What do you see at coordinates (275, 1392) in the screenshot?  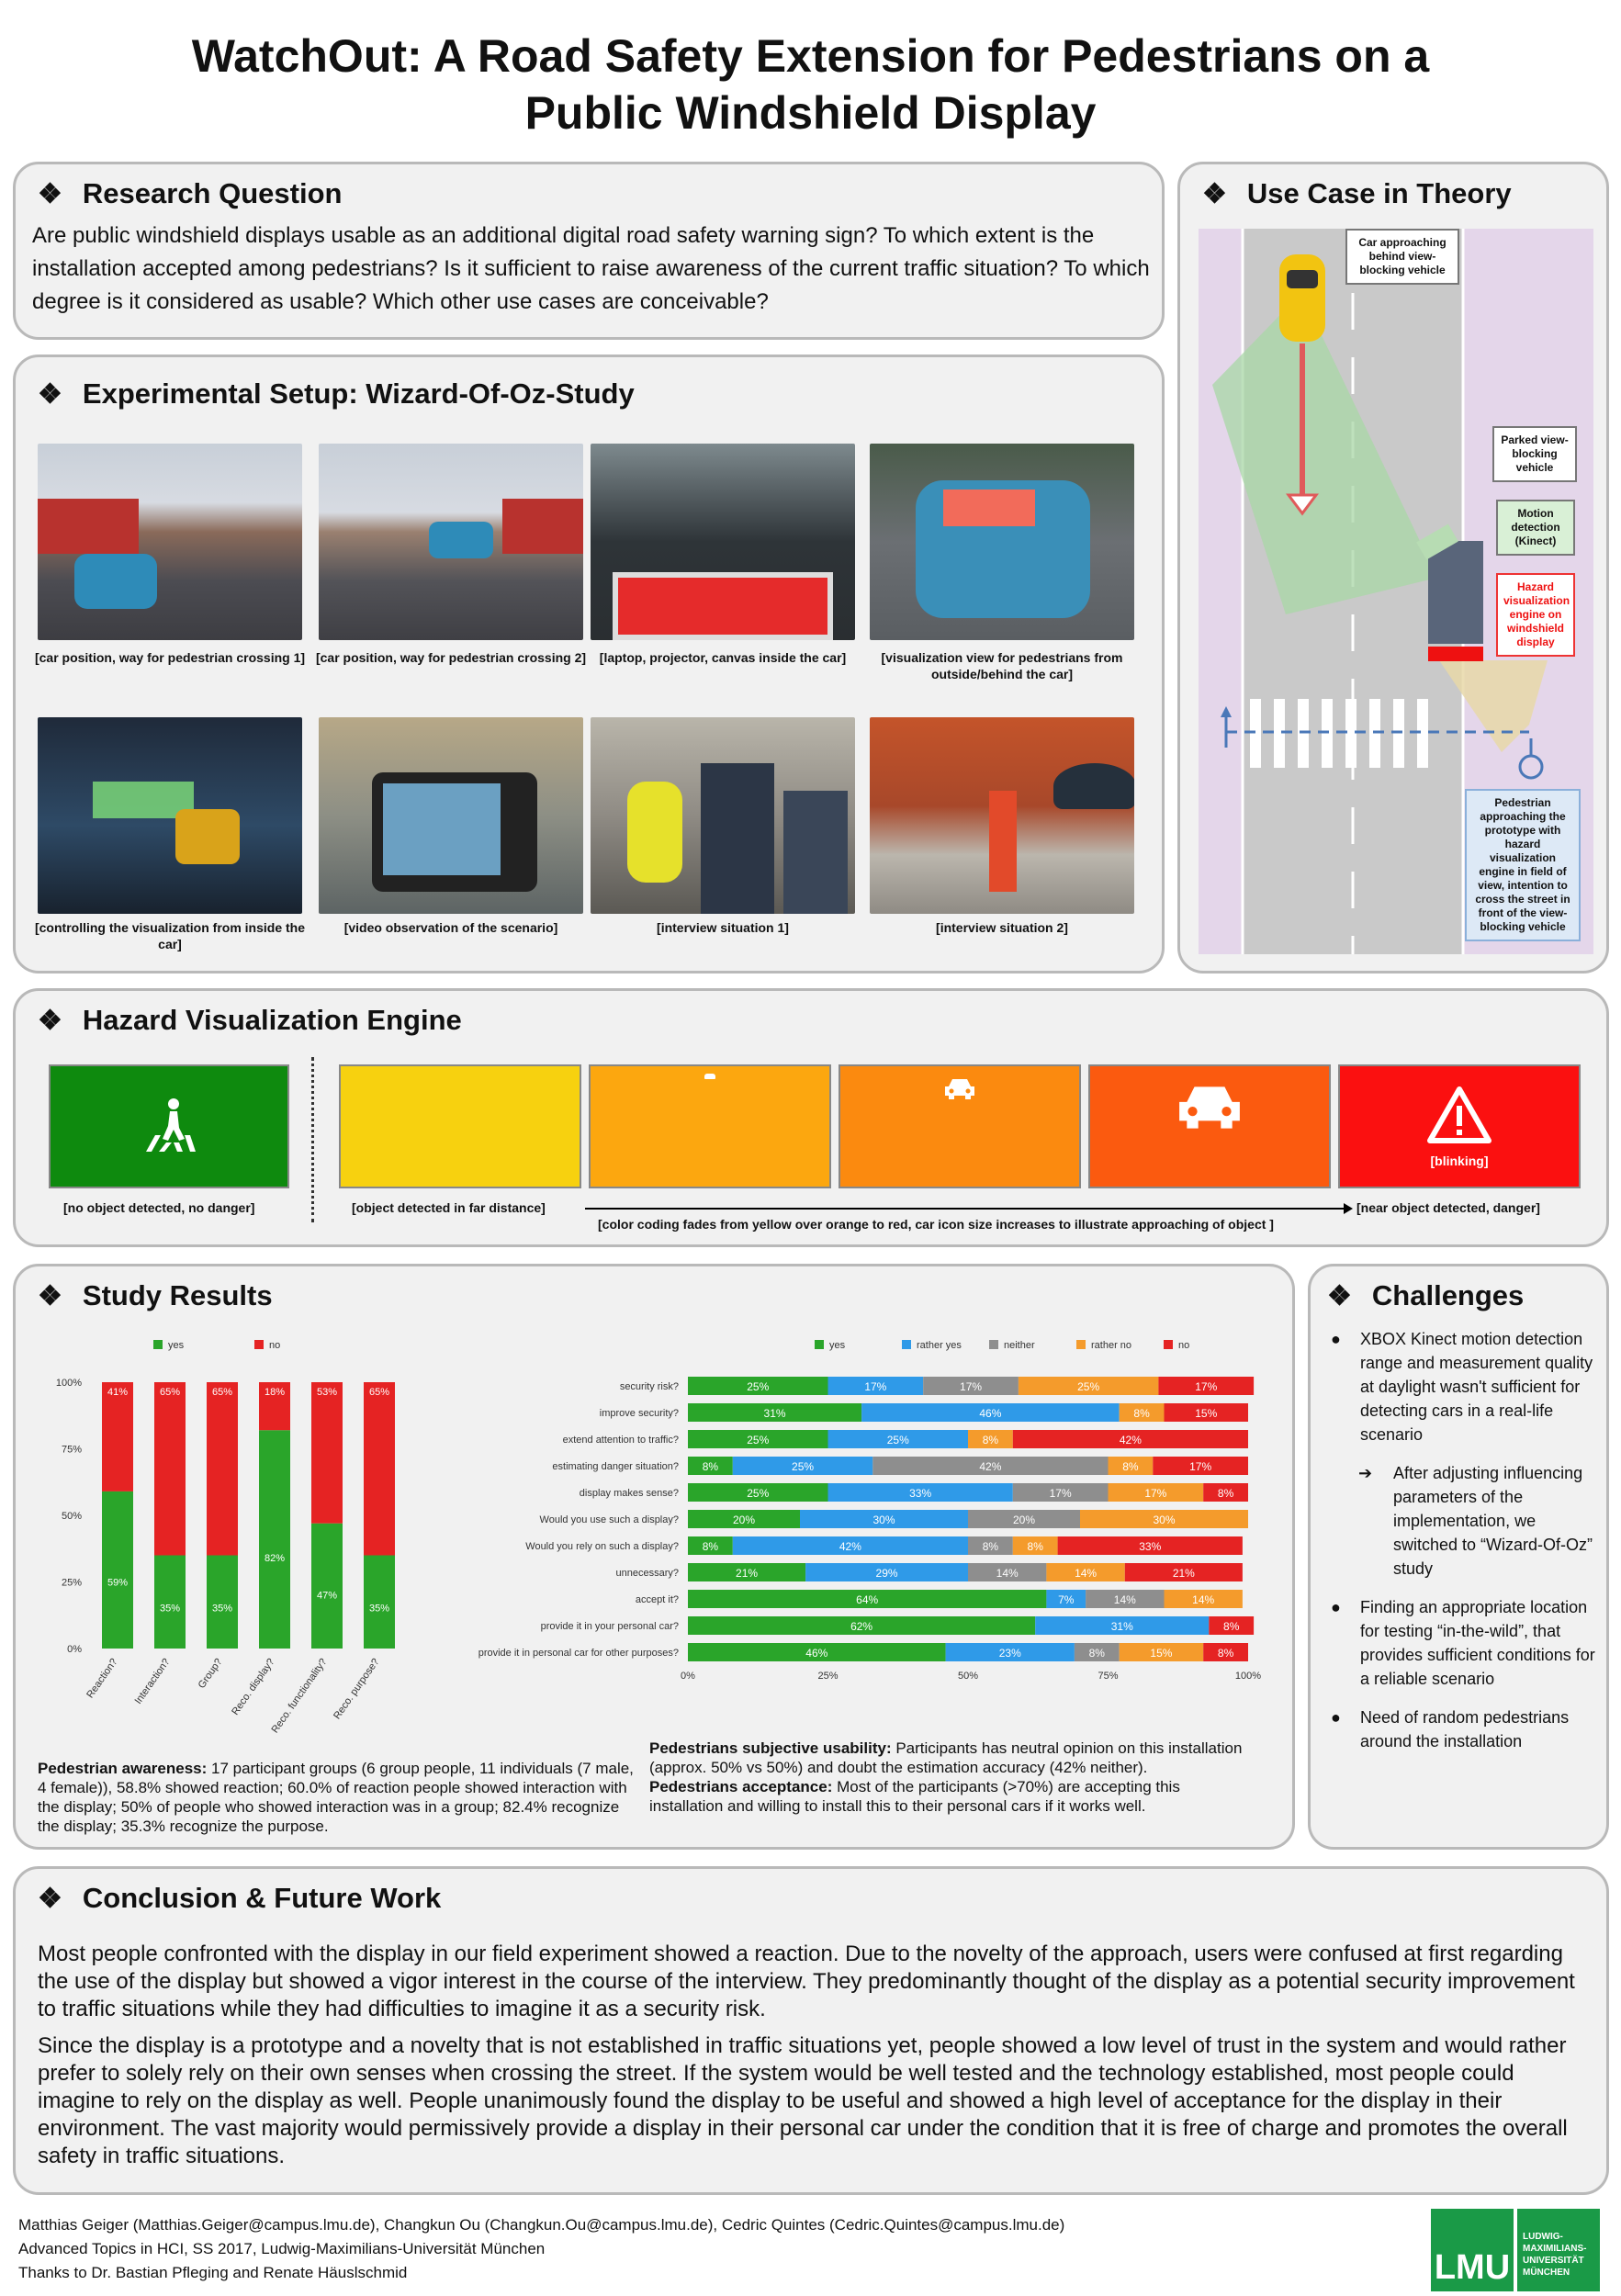 I see `data-label: 18%` at bounding box center [275, 1392].